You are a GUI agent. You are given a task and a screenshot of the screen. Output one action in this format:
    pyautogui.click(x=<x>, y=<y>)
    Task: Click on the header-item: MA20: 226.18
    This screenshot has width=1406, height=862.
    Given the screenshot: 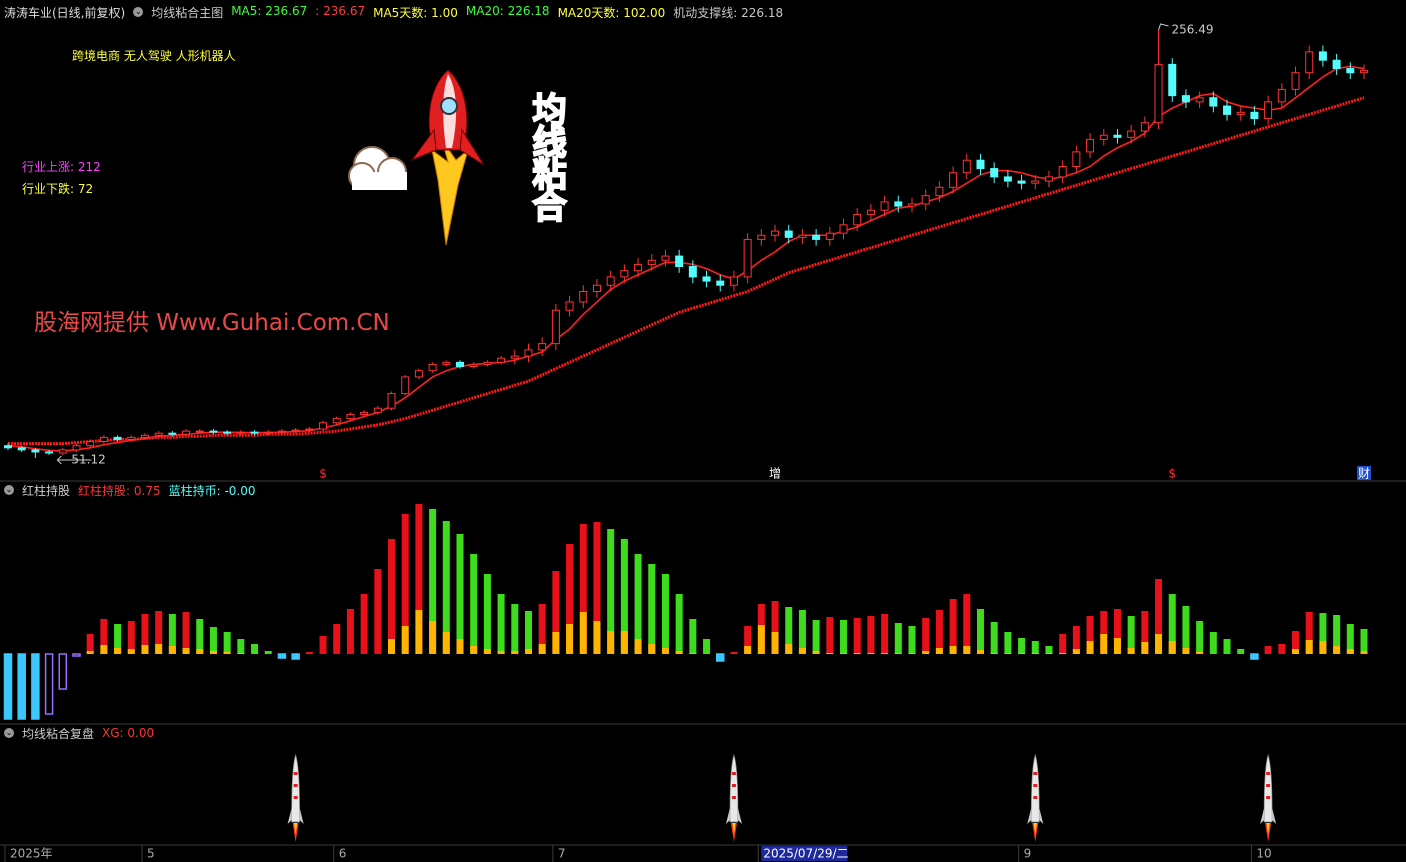 What is the action you would take?
    pyautogui.click(x=507, y=10)
    